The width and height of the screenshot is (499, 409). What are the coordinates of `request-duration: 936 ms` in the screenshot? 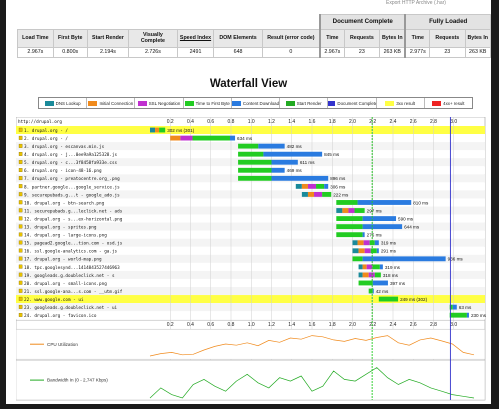 It's located at (456, 259).